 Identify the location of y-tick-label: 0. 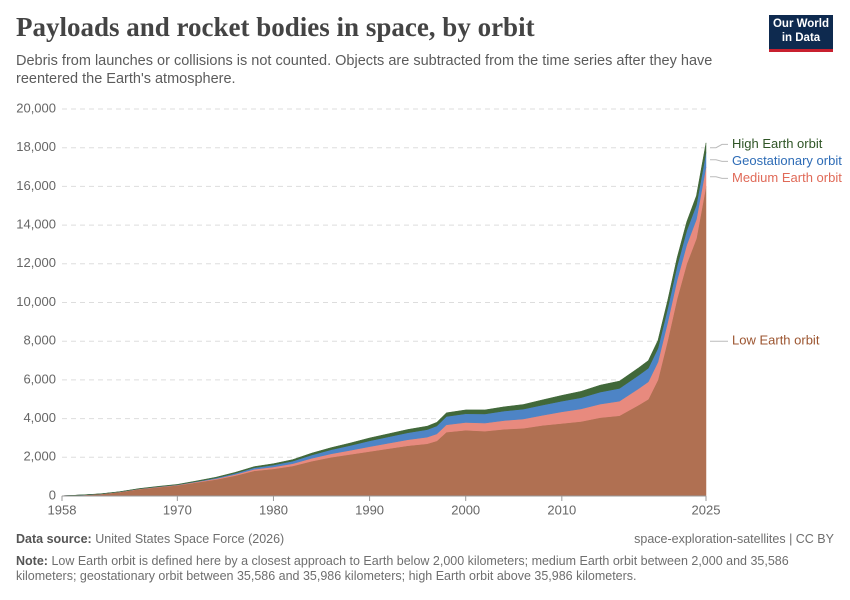
(52, 494).